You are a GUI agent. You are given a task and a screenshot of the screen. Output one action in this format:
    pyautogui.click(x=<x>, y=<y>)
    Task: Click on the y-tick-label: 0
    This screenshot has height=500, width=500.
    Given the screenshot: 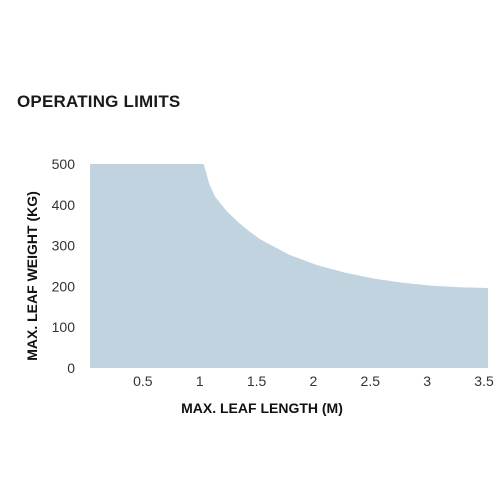 What is the action you would take?
    pyautogui.click(x=71, y=368)
    